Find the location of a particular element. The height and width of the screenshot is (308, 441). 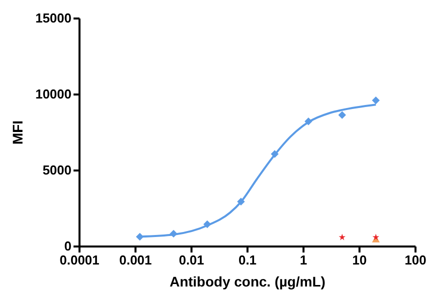

x-tick-label: 0.0001 is located at coordinates (80, 260).